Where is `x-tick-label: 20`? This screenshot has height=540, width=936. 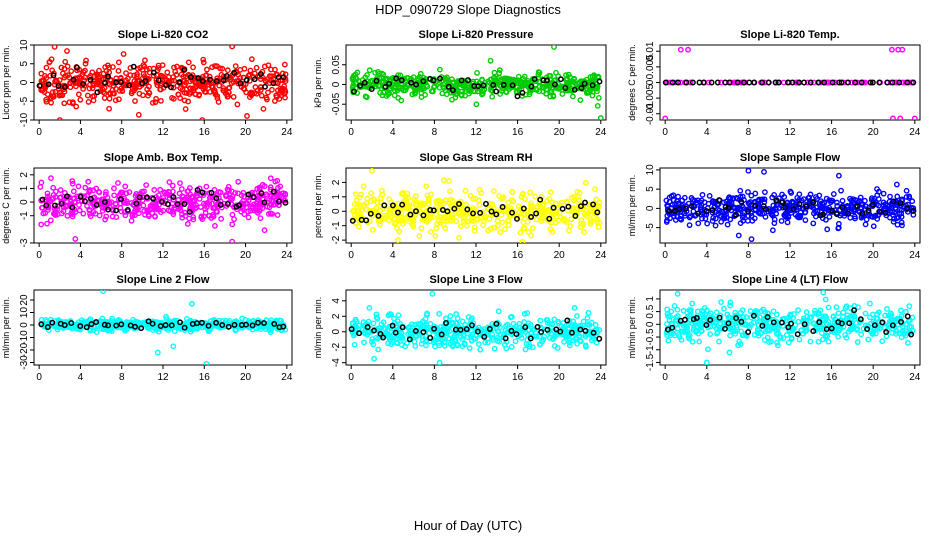 x-tick-label: 20 is located at coordinates (874, 255).